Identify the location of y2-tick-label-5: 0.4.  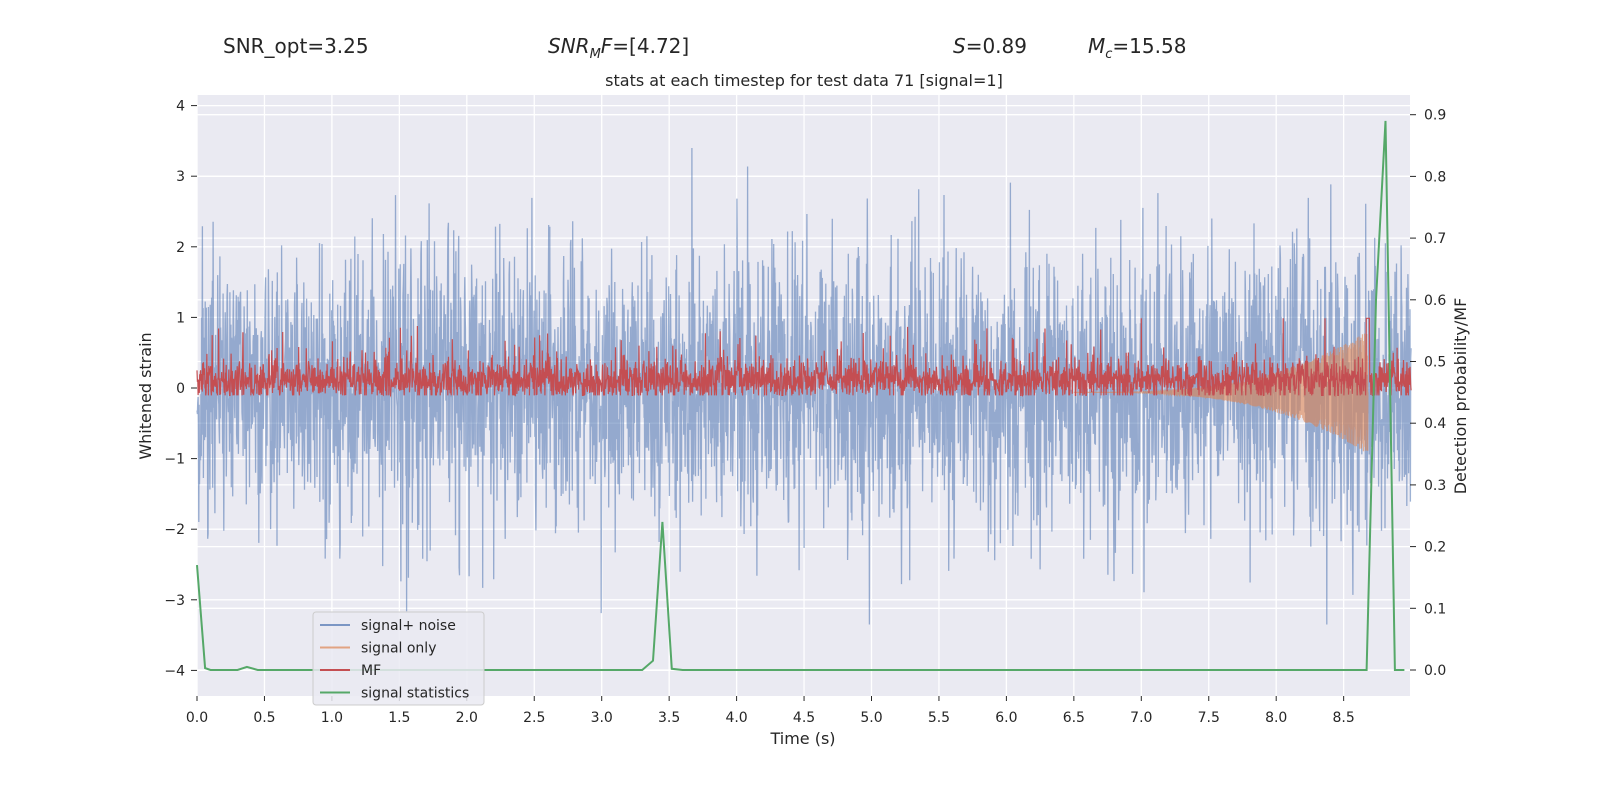
(1435, 424).